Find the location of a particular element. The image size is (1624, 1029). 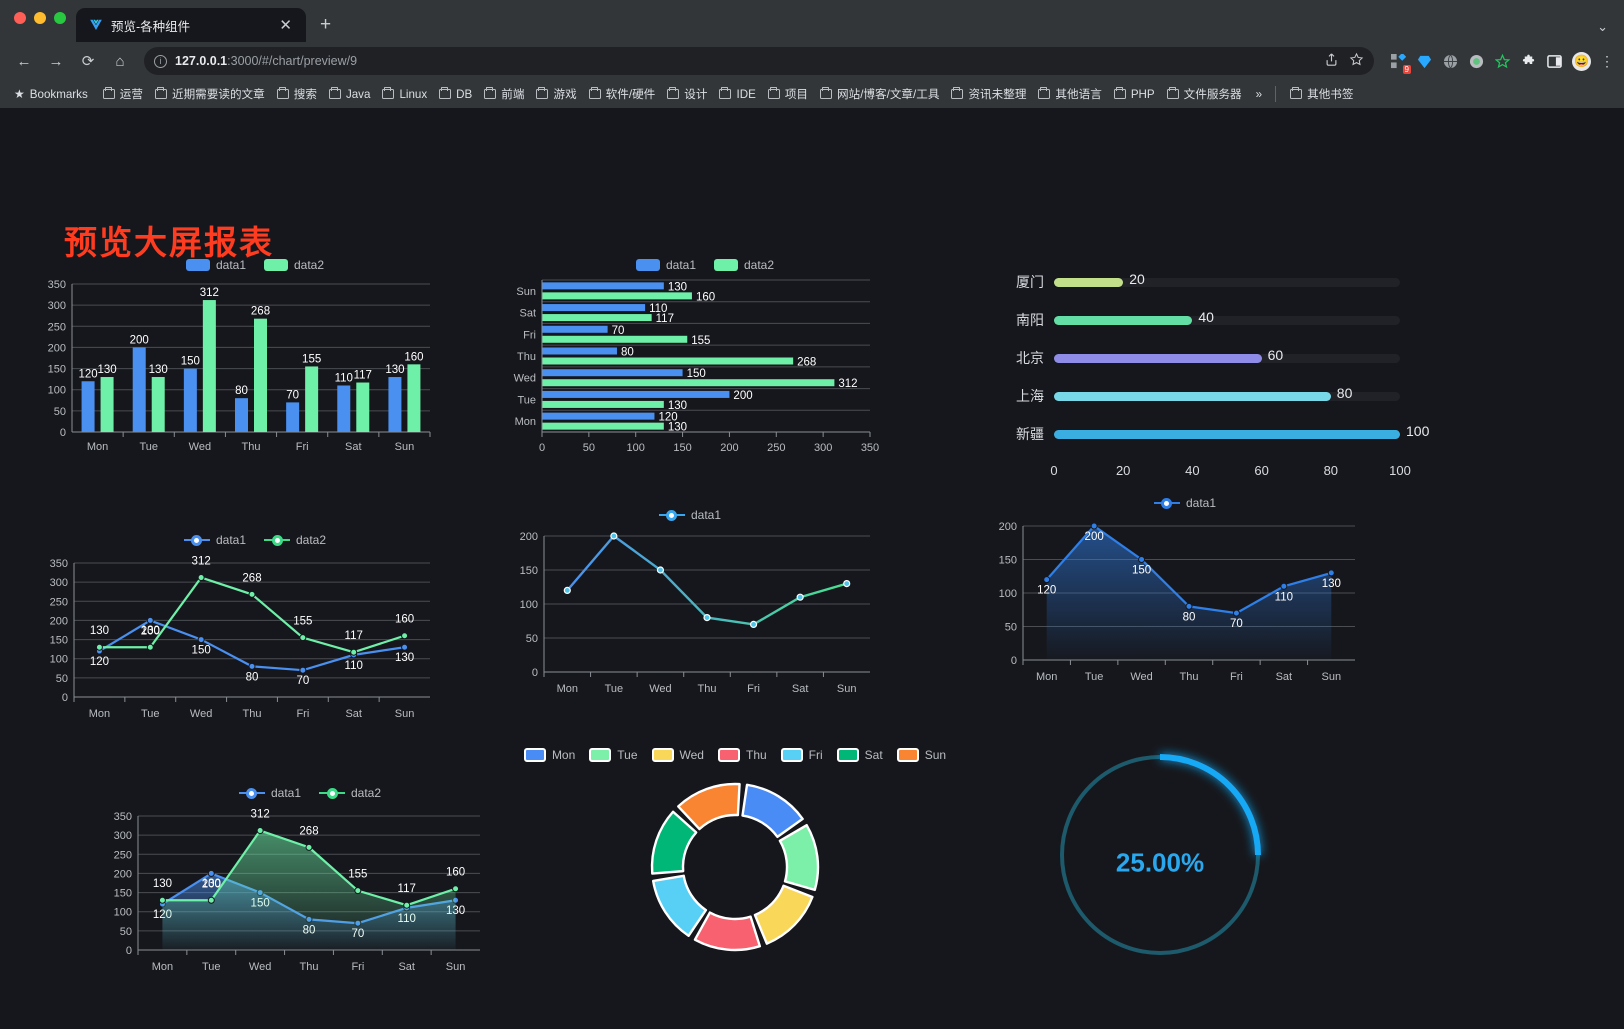

browser-tab: 预览-各种组件 ✕ is located at coordinates (191, 25).